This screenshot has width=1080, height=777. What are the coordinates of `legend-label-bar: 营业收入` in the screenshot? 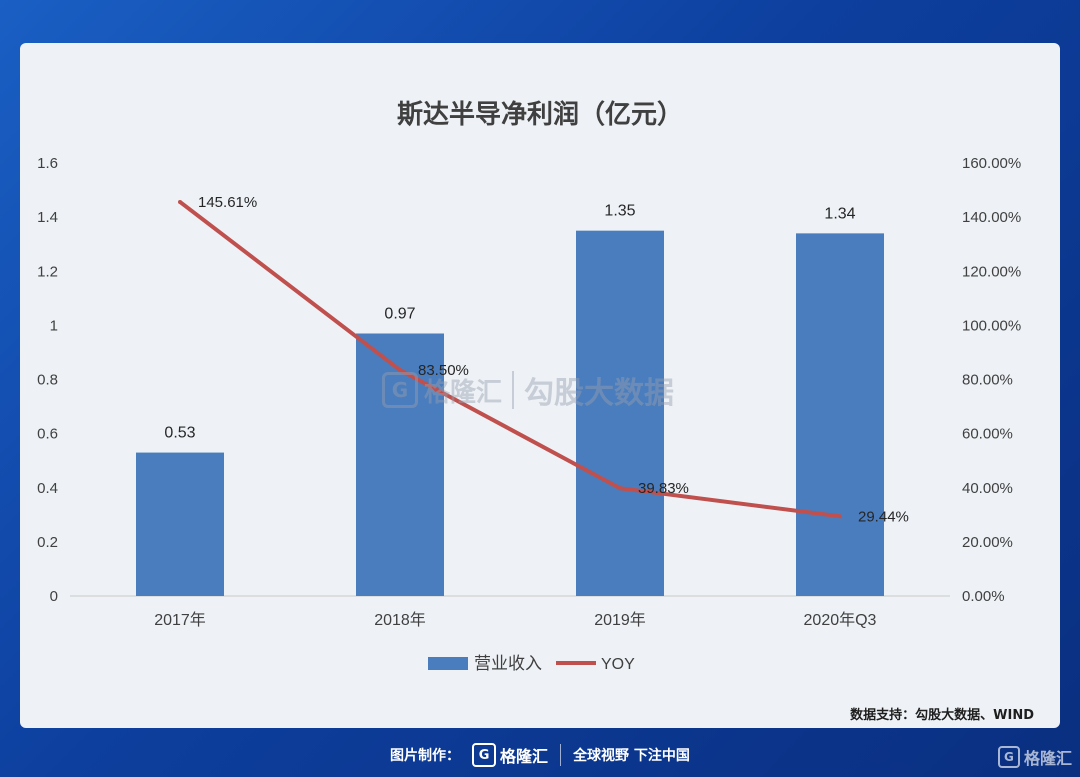 It's located at (508, 663).